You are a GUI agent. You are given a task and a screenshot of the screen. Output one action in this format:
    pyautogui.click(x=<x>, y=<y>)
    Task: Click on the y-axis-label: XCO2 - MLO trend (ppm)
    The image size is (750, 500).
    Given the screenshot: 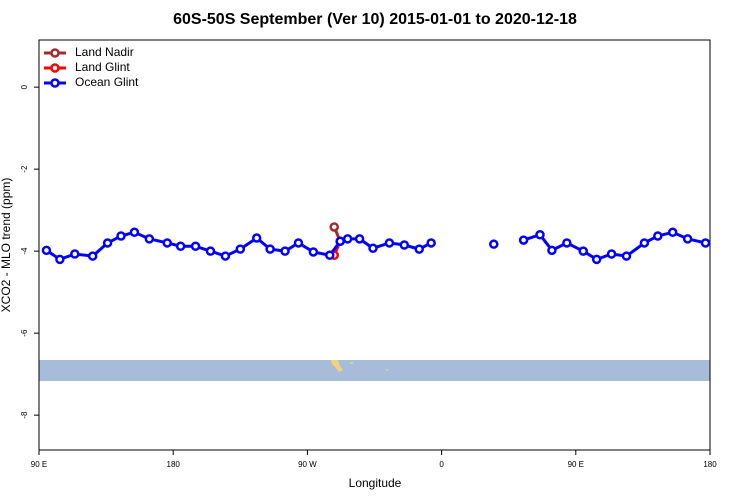 What is the action you would take?
    pyautogui.click(x=6, y=245)
    